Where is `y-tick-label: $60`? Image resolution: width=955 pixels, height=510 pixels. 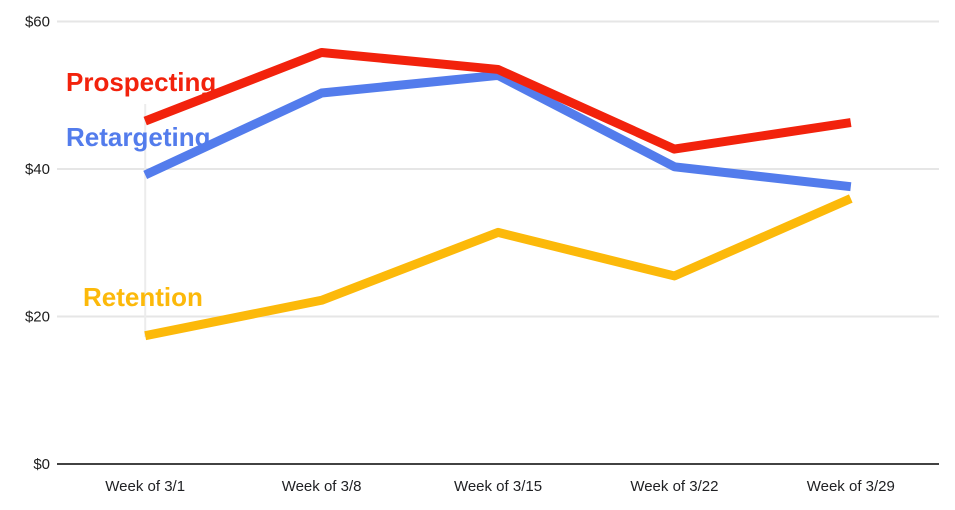 y-tick-label: $60 is located at coordinates (37, 22).